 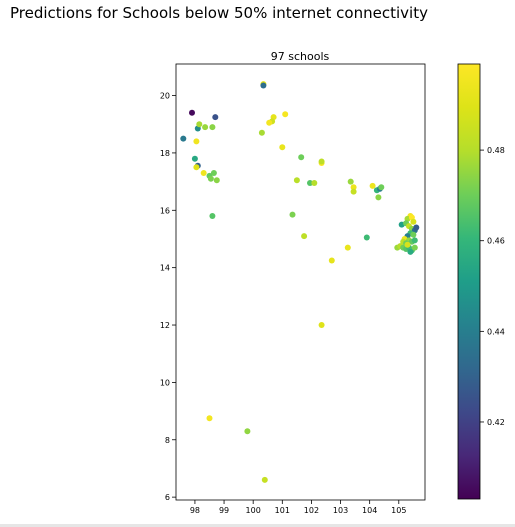 What do you see at coordinates (165, 96) in the screenshot?
I see `y-tick-label: 20` at bounding box center [165, 96].